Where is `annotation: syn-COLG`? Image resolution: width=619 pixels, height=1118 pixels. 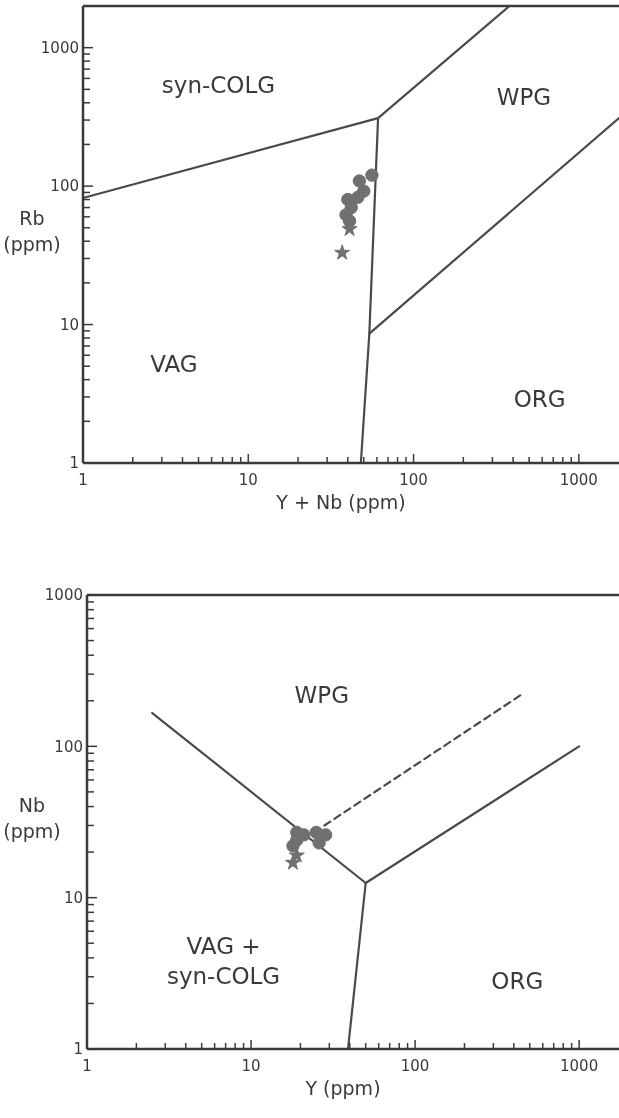
annotation: syn-COLG is located at coordinates (218, 84).